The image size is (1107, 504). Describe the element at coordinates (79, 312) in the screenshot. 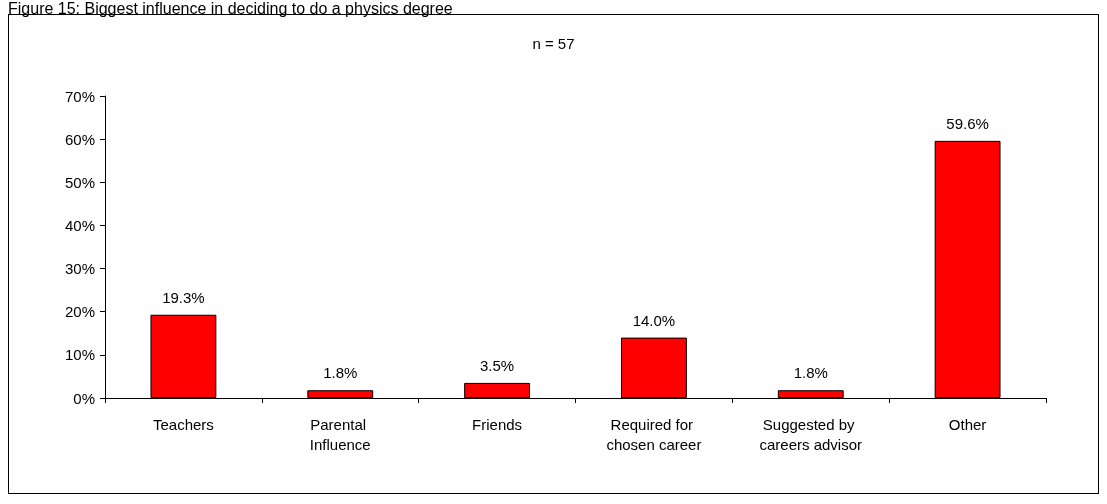

I see `y-tick-label: 20%` at that location.